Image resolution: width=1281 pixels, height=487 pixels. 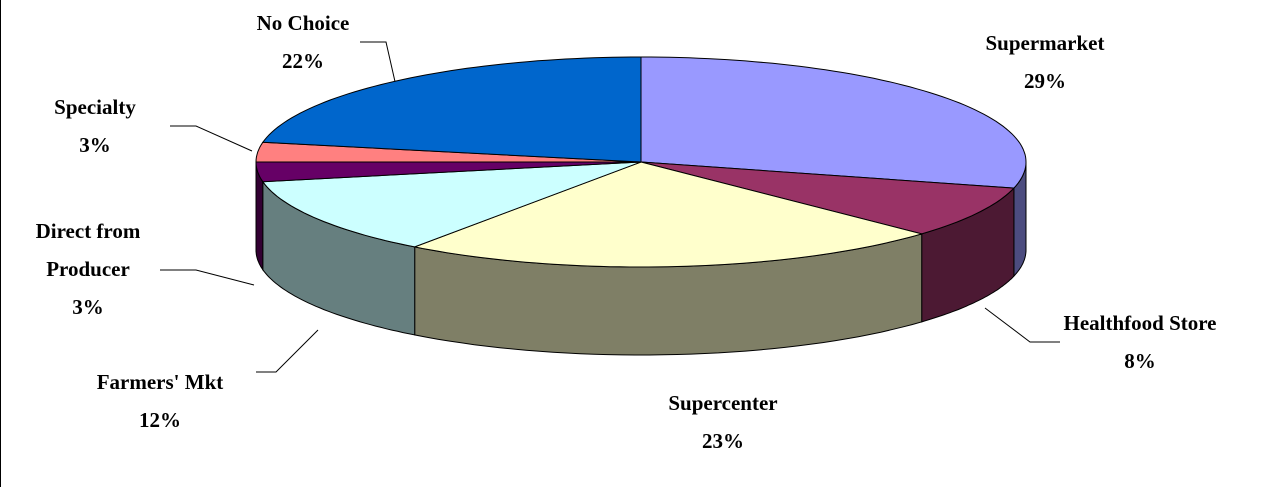 What do you see at coordinates (303, 23) in the screenshot?
I see `category-label: No Choice` at bounding box center [303, 23].